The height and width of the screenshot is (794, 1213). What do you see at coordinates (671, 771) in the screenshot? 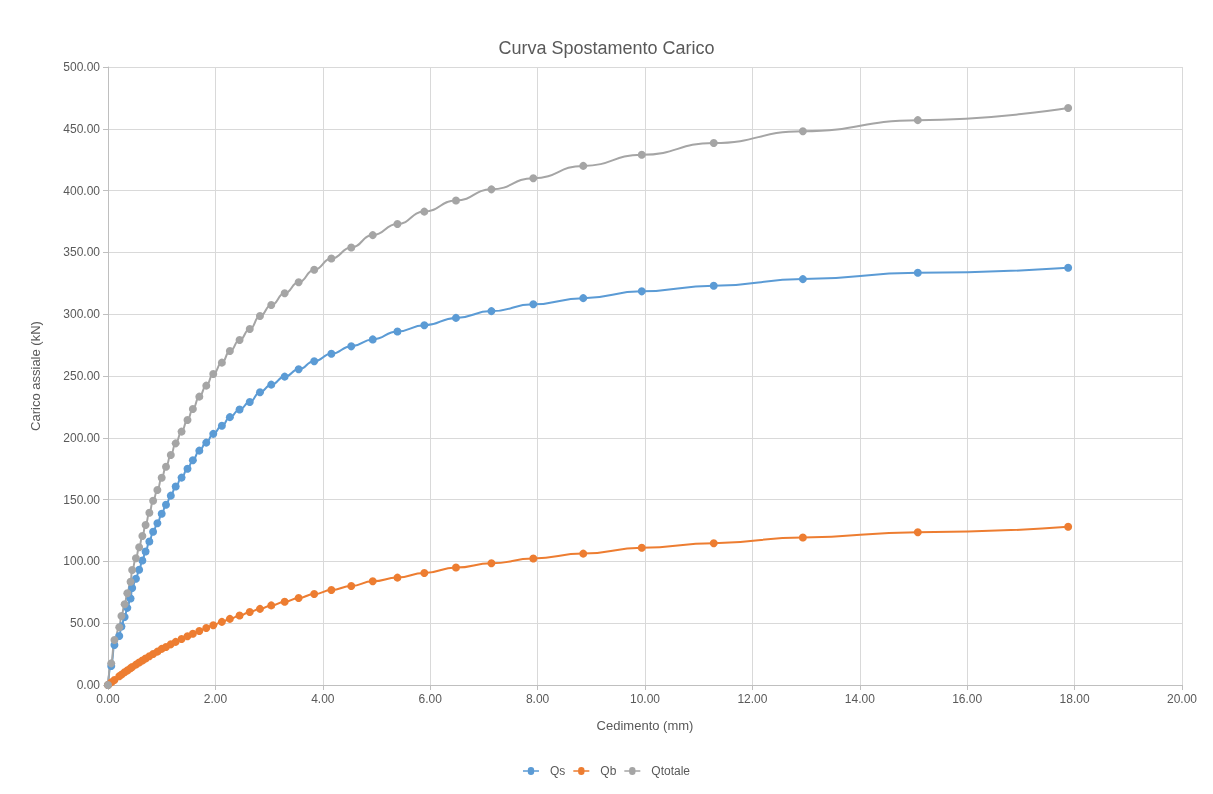
I see `legend-label: Qtotale` at bounding box center [671, 771].